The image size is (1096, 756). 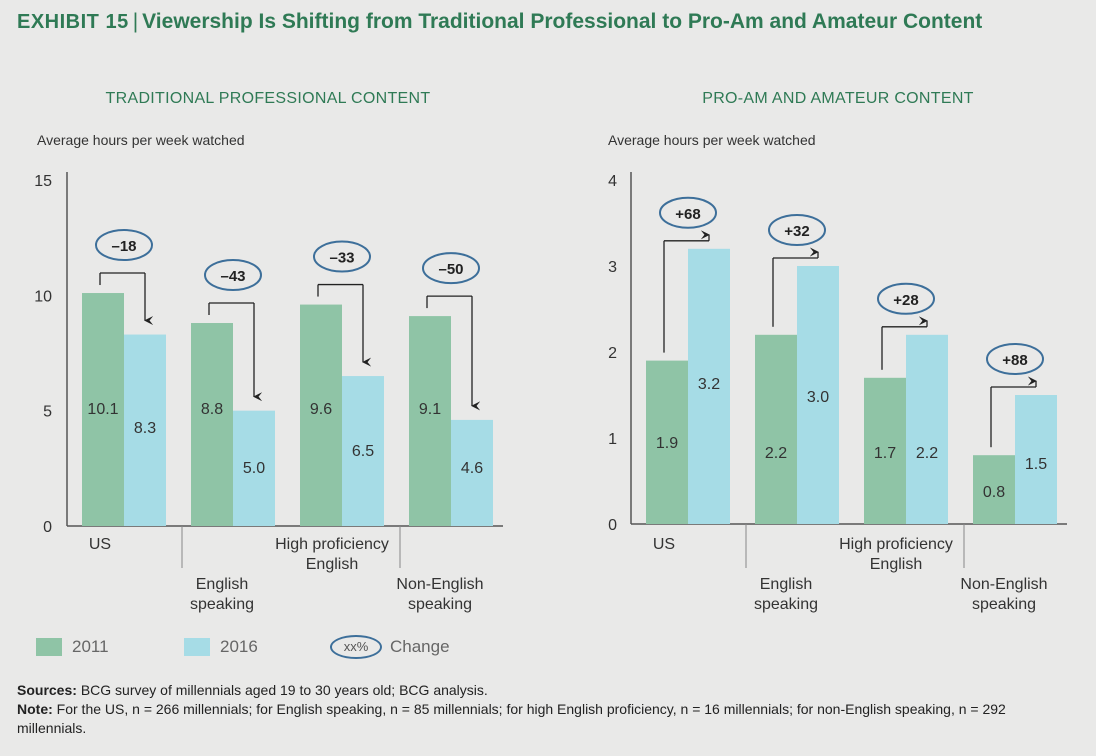 I want to click on bar-group-4: 0.8 1.5 +88 Non-English speaking, so click(x=1008, y=478).